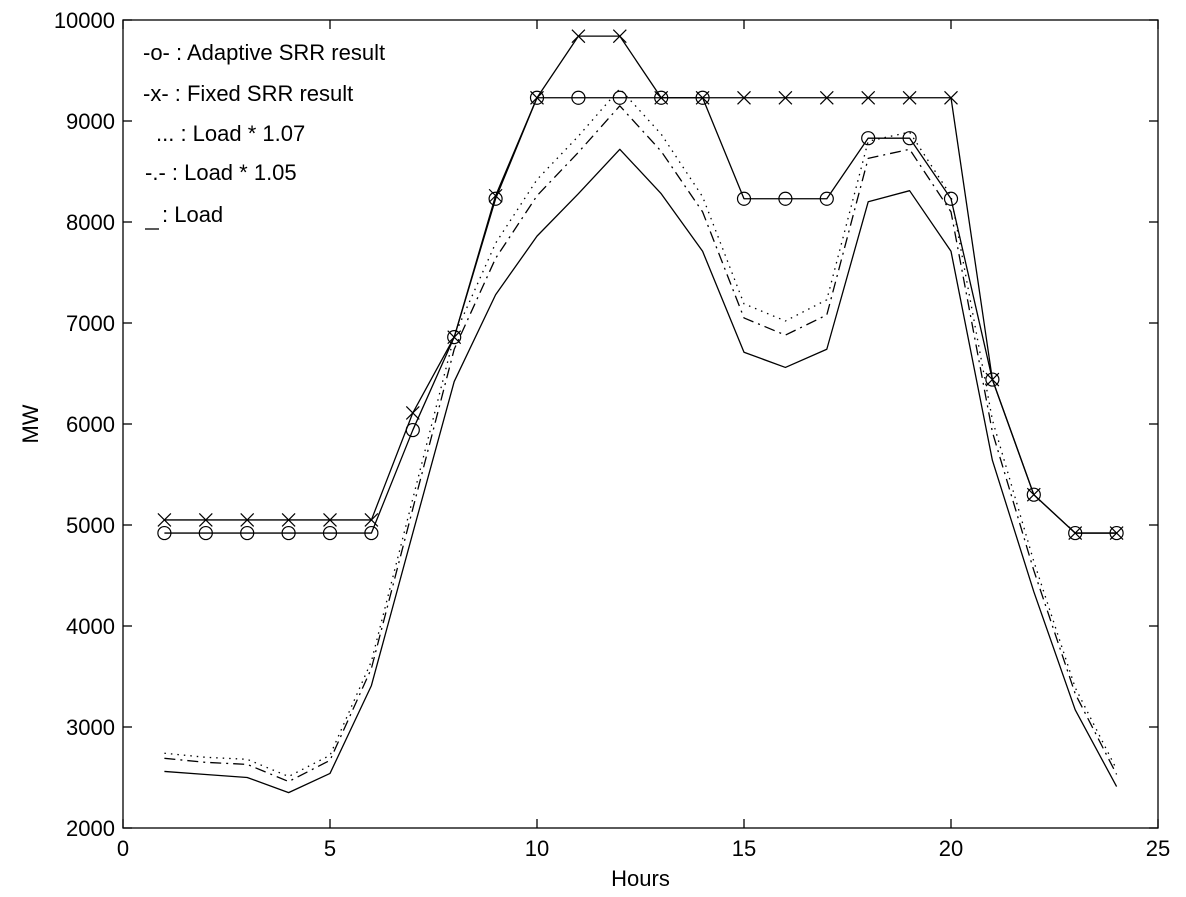 Image resolution: width=1186 pixels, height=897 pixels. I want to click on y-axis-label: MW, so click(30, 423).